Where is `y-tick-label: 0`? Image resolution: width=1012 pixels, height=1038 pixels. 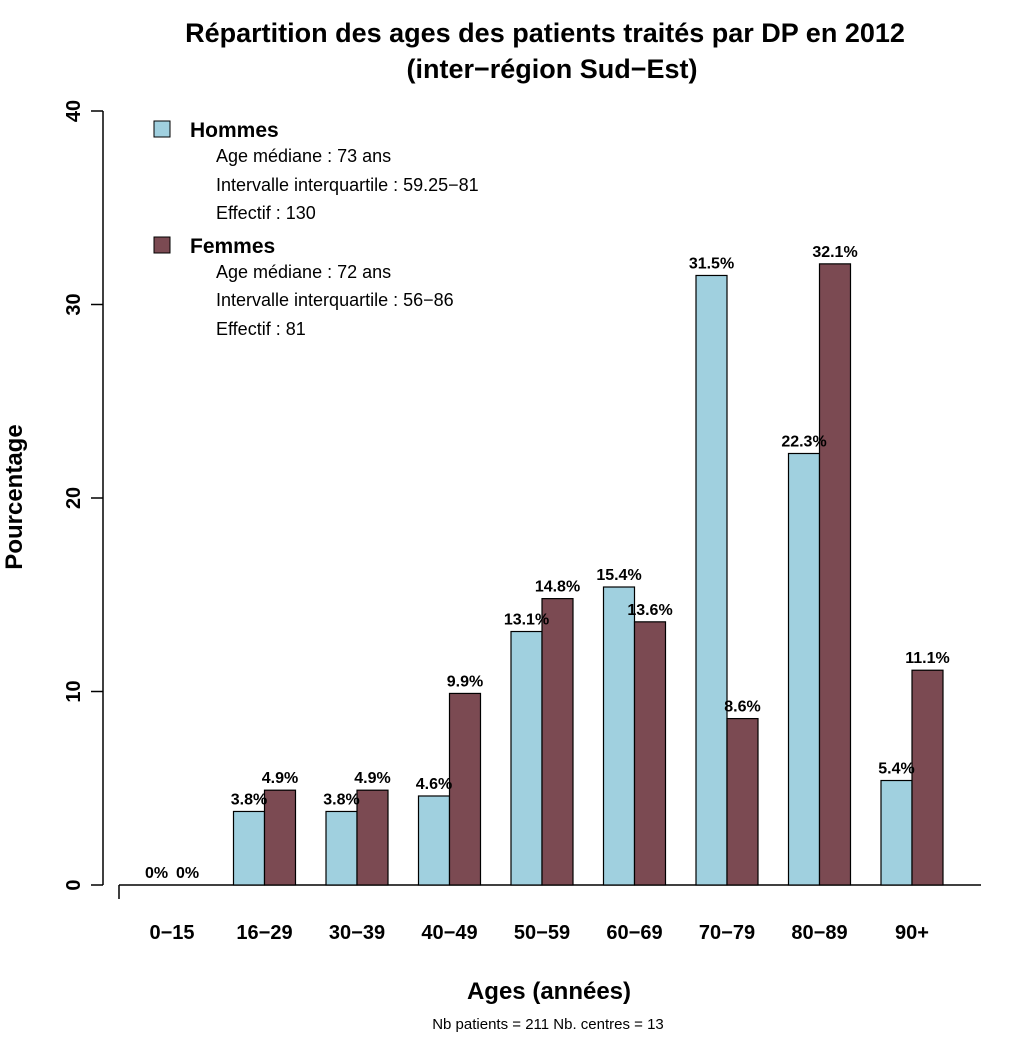
y-tick-label: 0 is located at coordinates (74, 884).